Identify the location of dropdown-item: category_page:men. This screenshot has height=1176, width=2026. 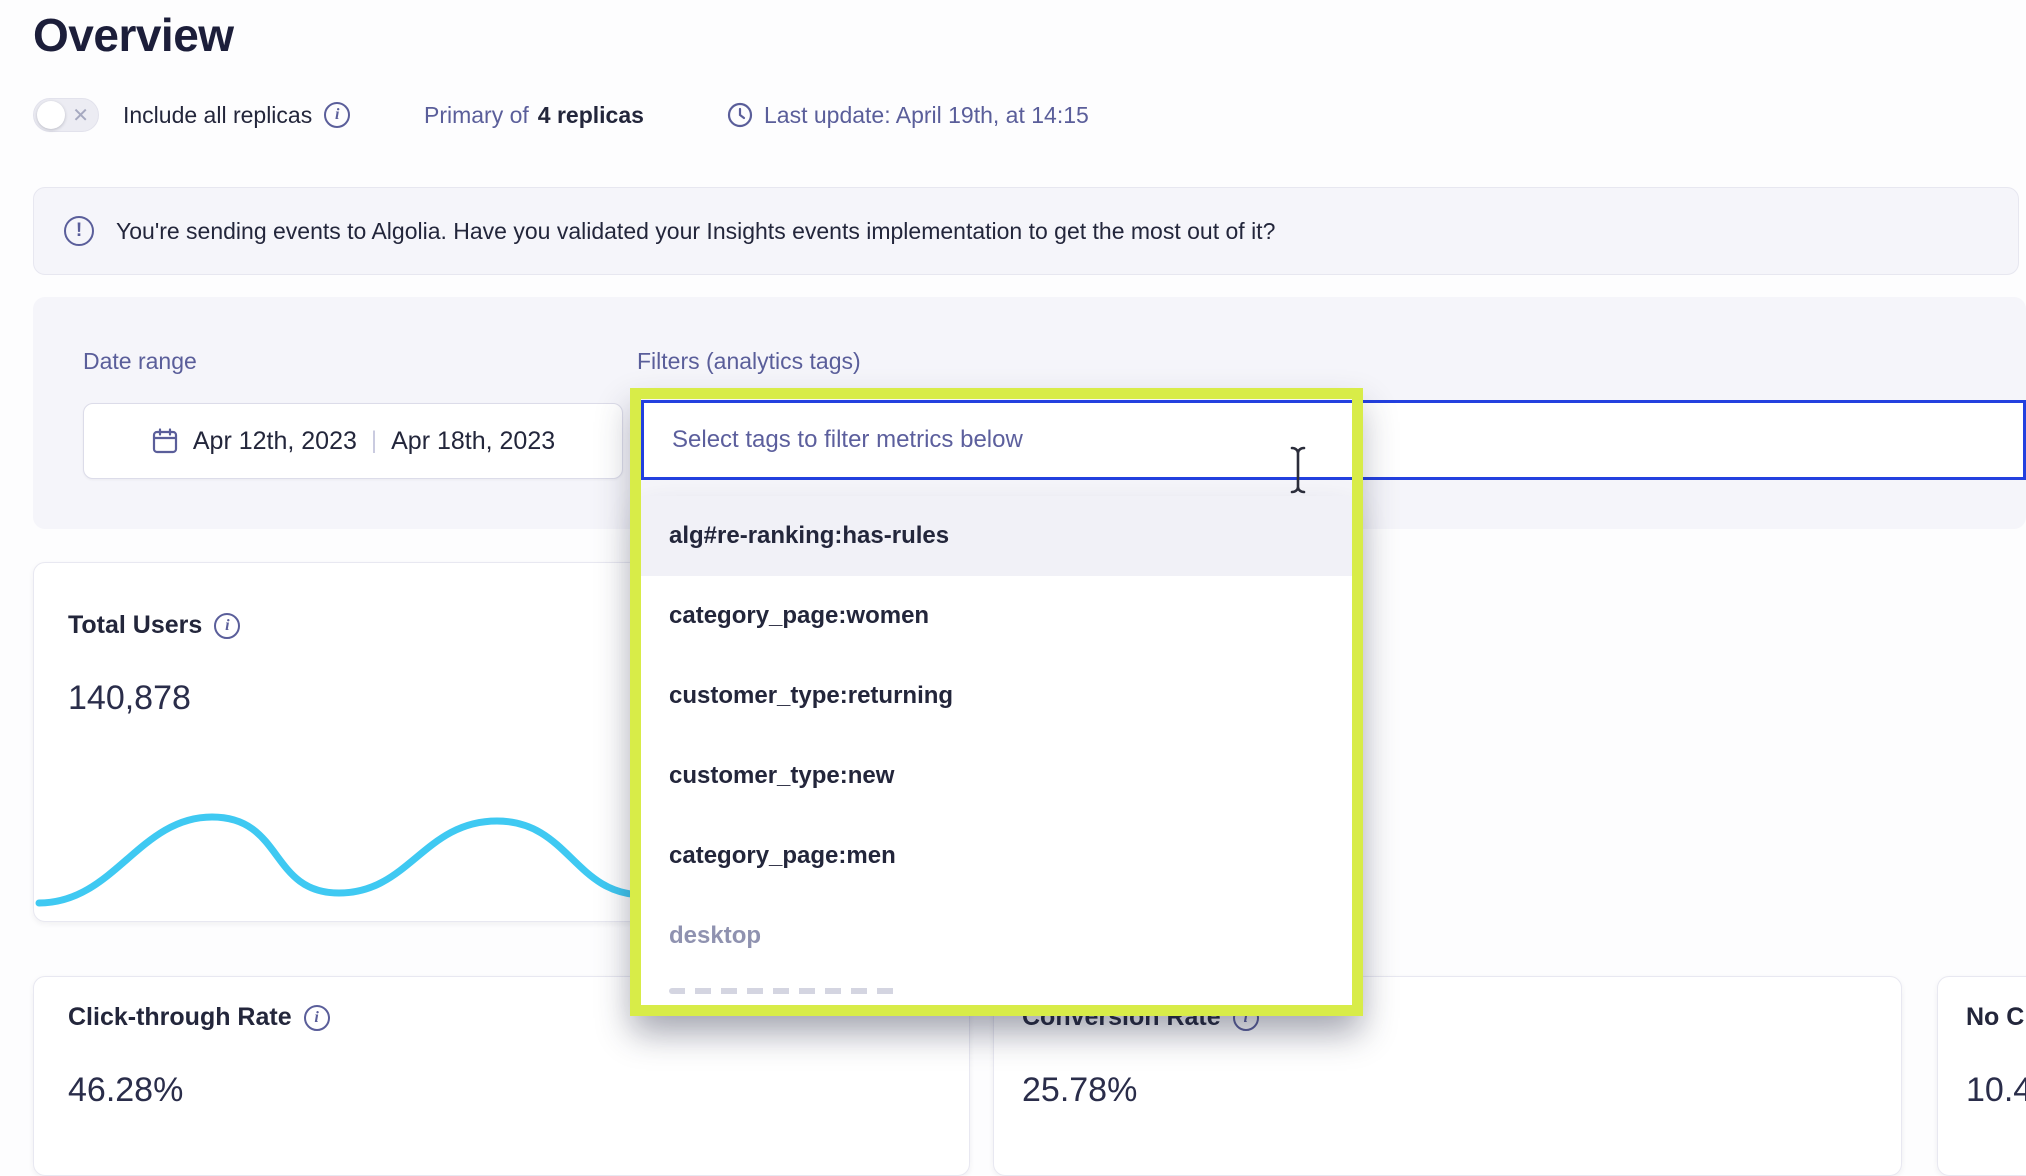
(782, 855).